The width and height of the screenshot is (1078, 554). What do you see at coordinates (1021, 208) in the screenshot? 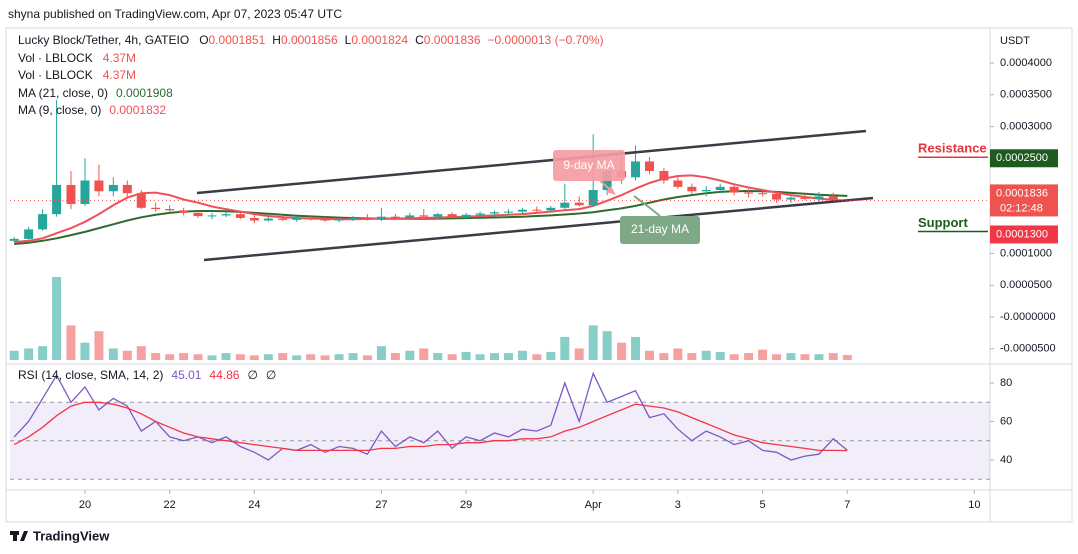
I see `countdown: 02:12:48` at bounding box center [1021, 208].